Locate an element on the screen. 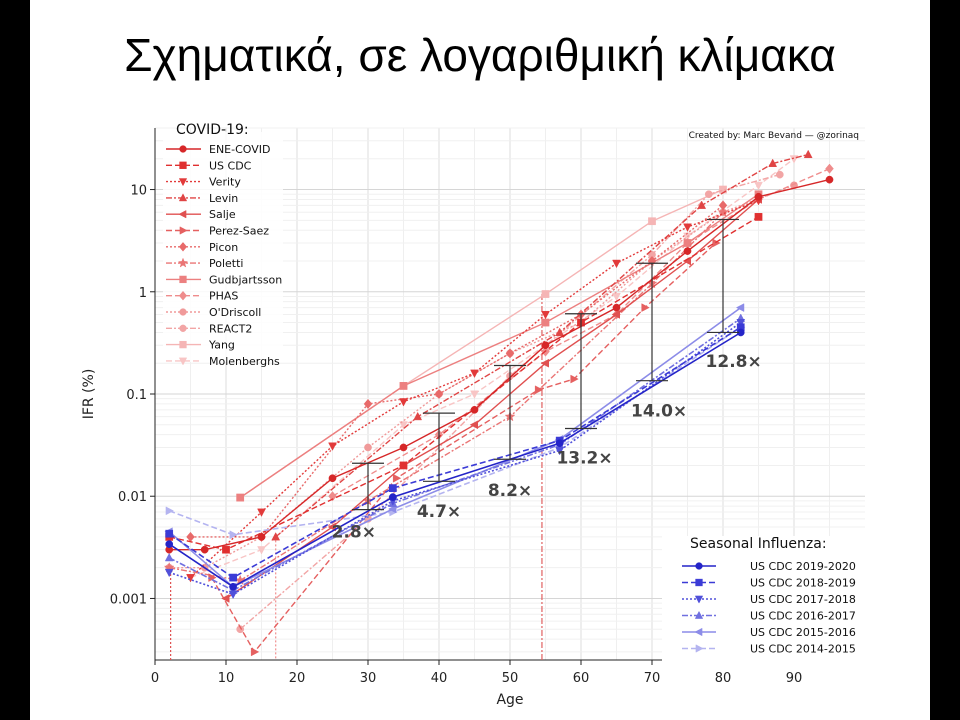 The height and width of the screenshot is (720, 960). legend-label: US CDC 2019-2020 is located at coordinates (803, 566).